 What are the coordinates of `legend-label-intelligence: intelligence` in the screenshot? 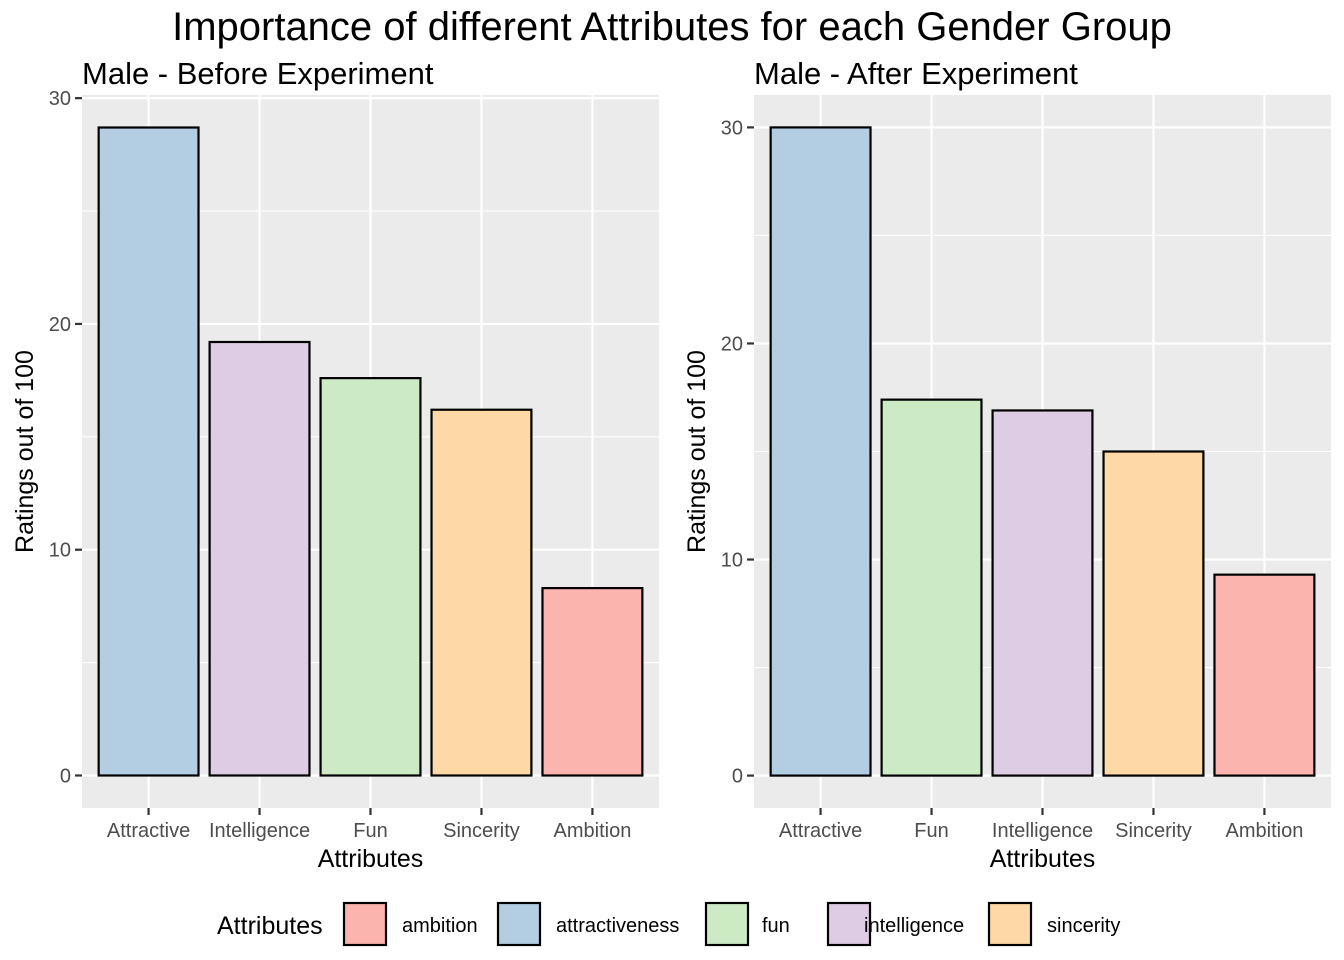 It's located at (914, 926).